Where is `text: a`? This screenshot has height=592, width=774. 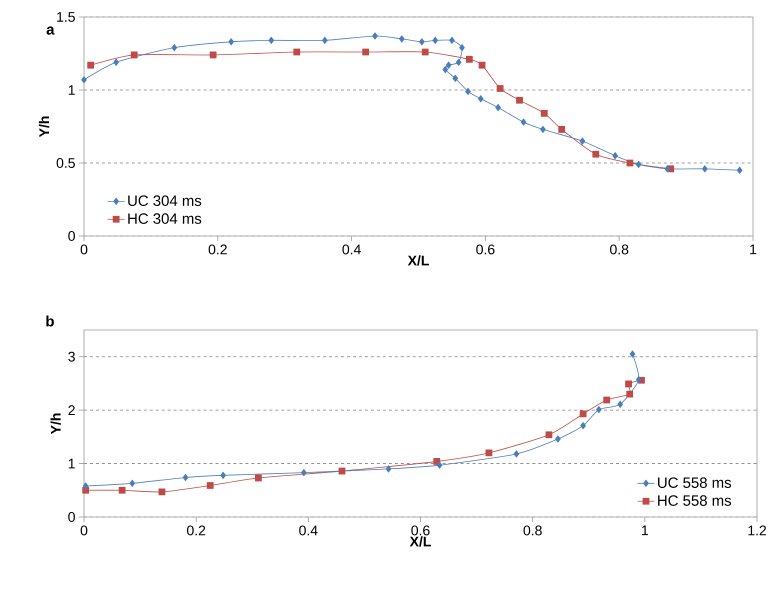 text: a is located at coordinates (50, 30).